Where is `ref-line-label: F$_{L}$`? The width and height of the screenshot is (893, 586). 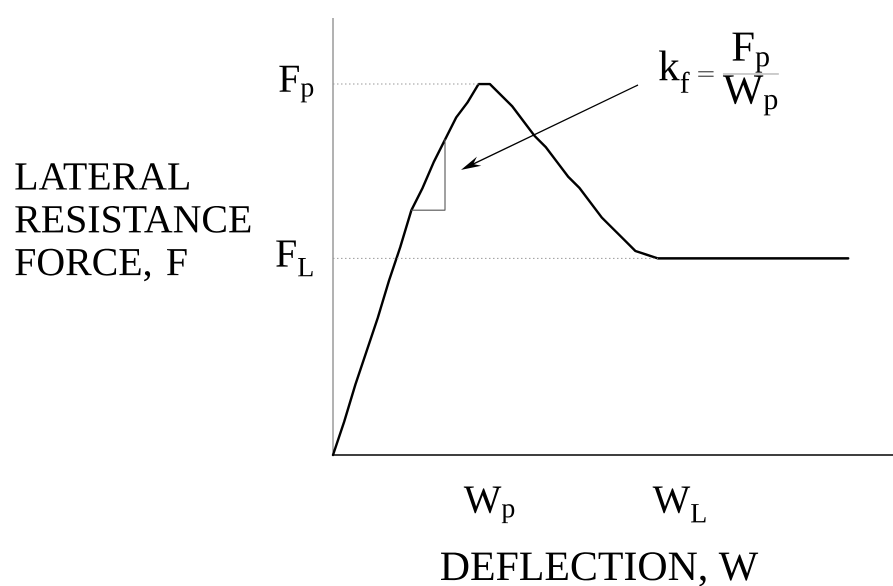 ref-line-label: F$_{L}$ is located at coordinates (294, 258).